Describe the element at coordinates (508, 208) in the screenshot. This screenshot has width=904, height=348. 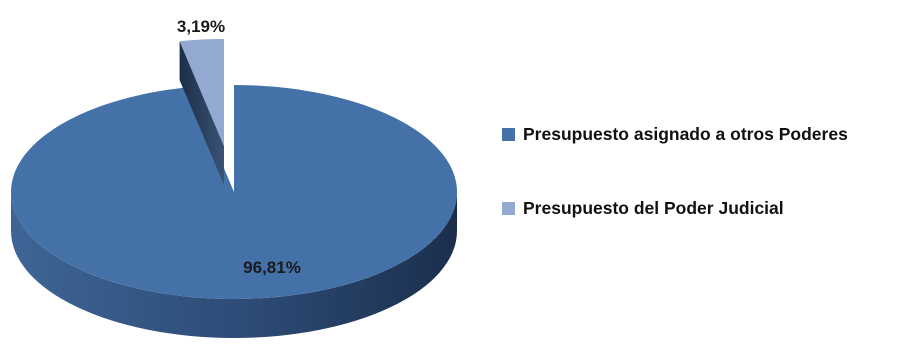
I see `legend-swatch-poder-judicial` at that location.